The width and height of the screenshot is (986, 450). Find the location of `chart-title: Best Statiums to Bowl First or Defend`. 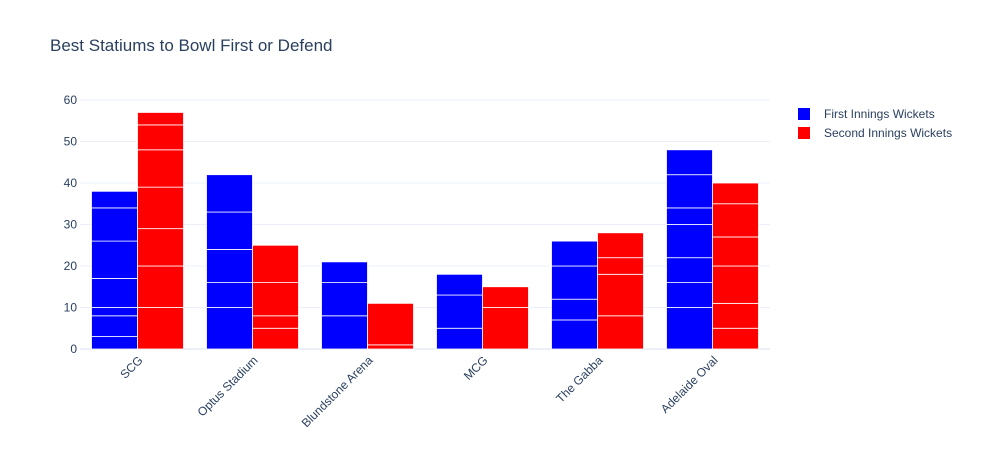

chart-title: Best Statiums to Bowl First or Defend is located at coordinates (191, 45).